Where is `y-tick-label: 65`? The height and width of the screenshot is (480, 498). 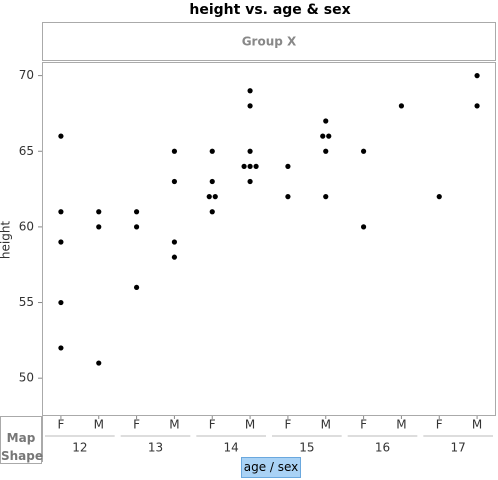
y-tick-label: 65 is located at coordinates (26, 151).